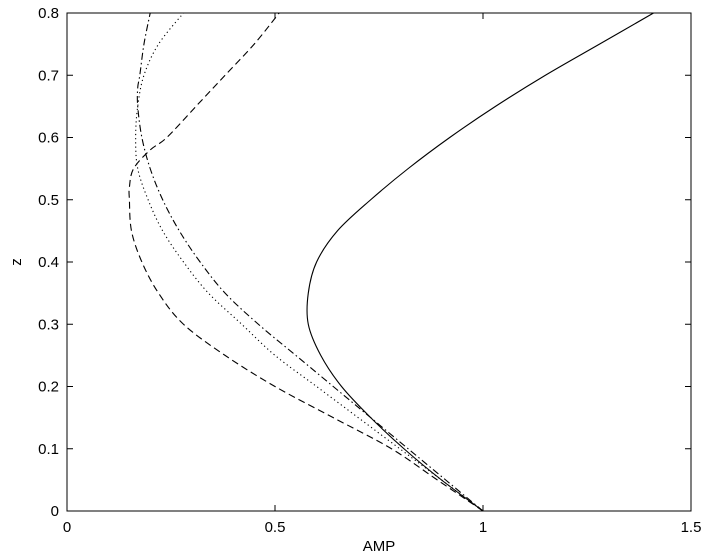 The width and height of the screenshot is (712, 555). What do you see at coordinates (691, 527) in the screenshot?
I see `x-tick-label: 1.5` at bounding box center [691, 527].